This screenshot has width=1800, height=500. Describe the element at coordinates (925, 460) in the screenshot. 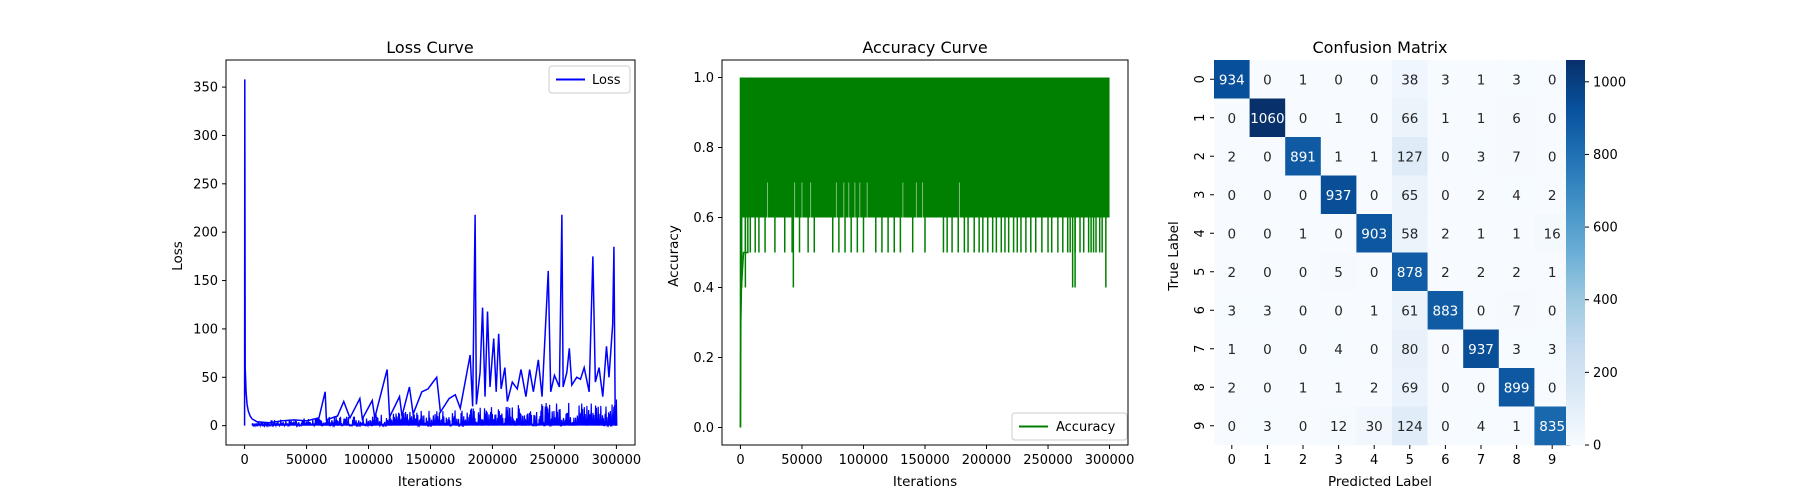

I see `accuracy-x-tick-label: 150000` at that location.